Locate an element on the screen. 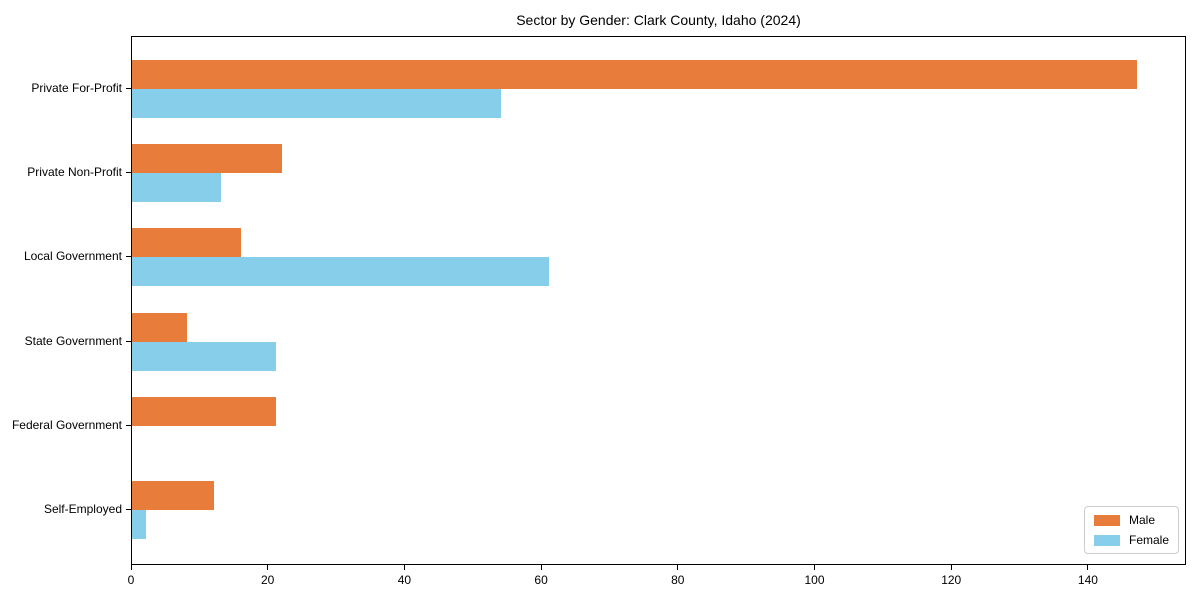  legend-item-female: Female is located at coordinates (1131, 540).